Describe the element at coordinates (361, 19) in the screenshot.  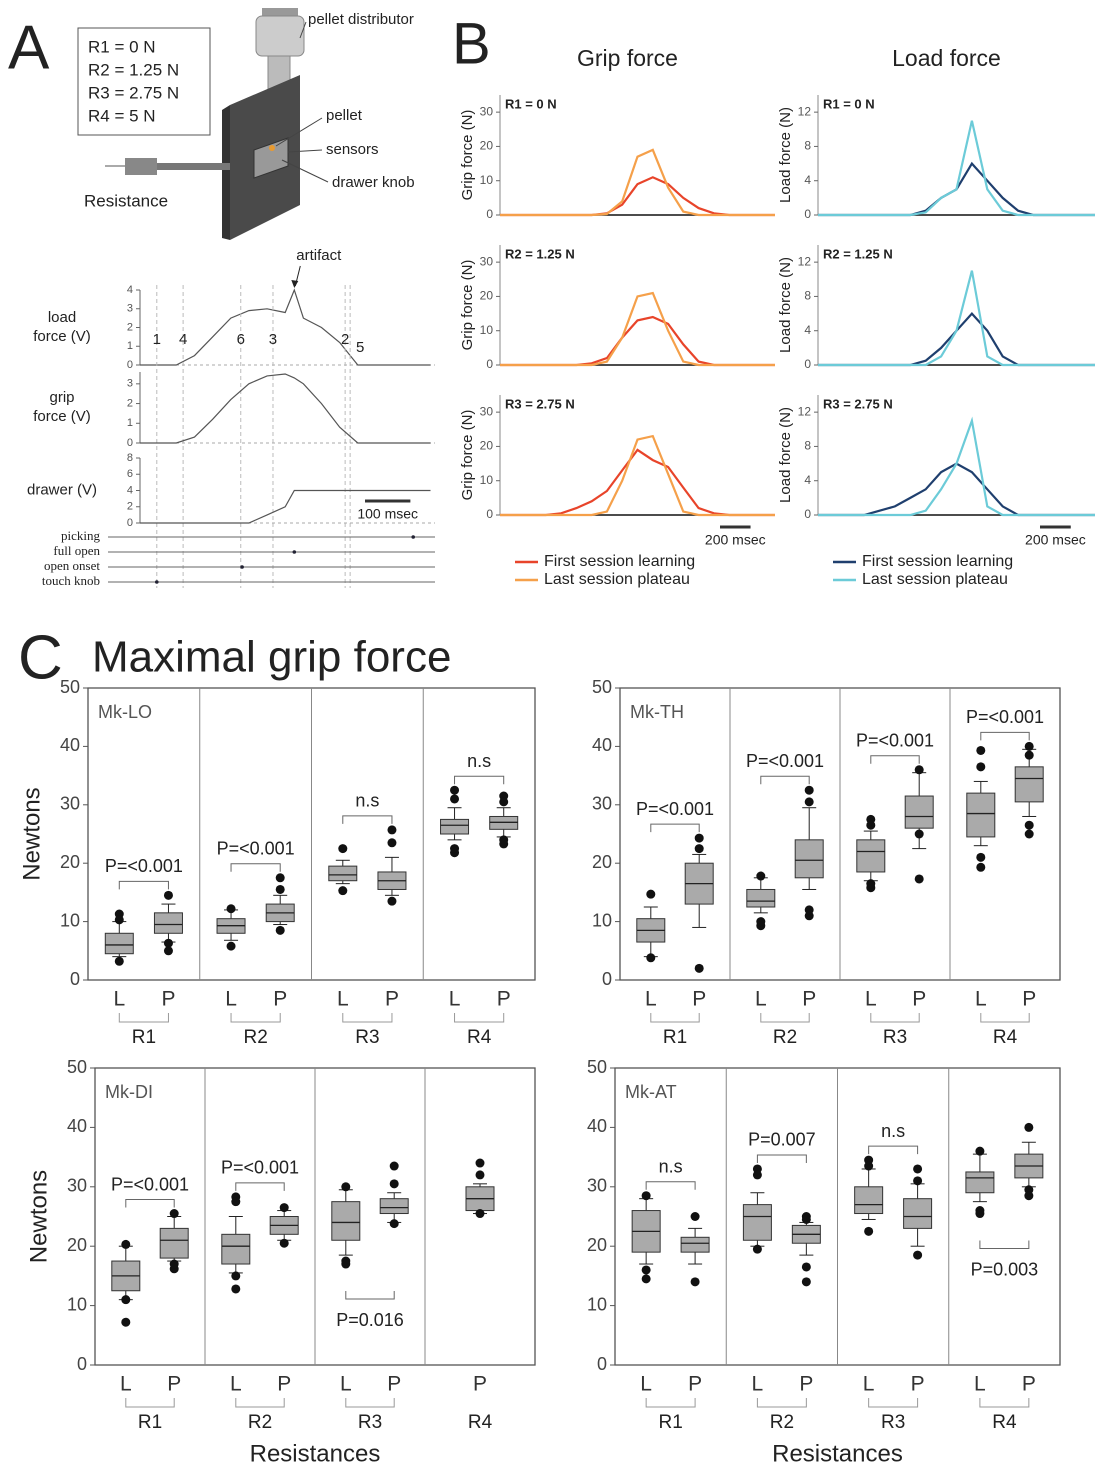
I see `apparatus-label: pellet distributor` at that location.